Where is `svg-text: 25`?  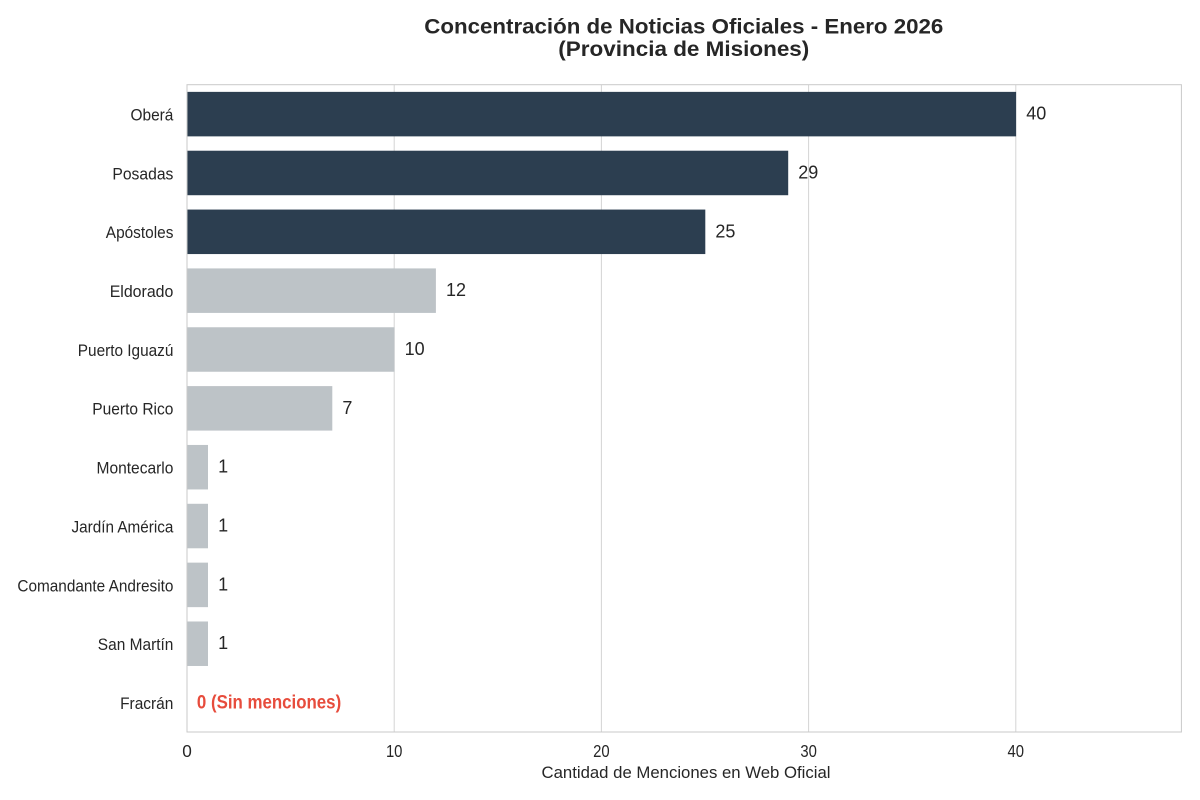
svg-text: 25 is located at coordinates (725, 231).